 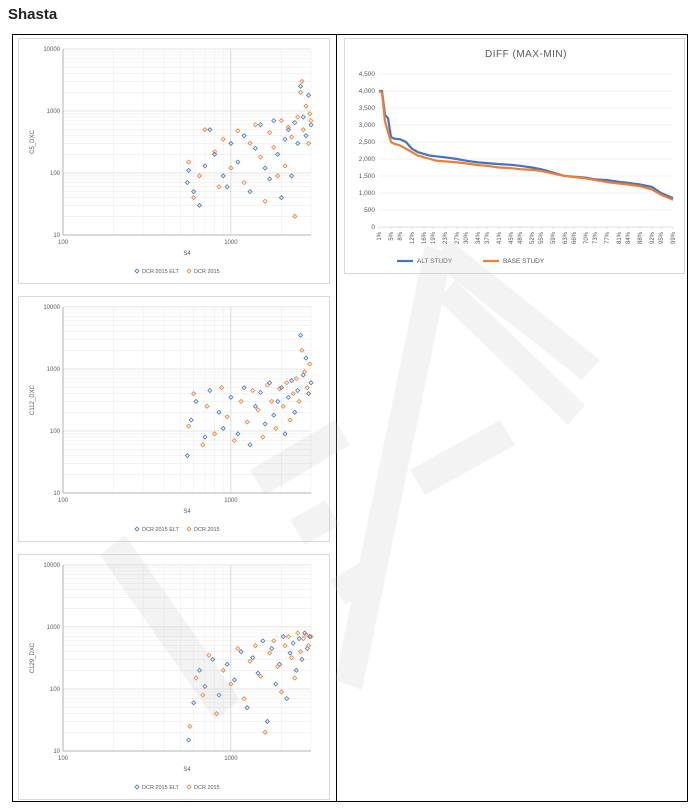 What do you see at coordinates (674, 237) in the screenshot?
I see `x-tick-label: 99%` at bounding box center [674, 237].